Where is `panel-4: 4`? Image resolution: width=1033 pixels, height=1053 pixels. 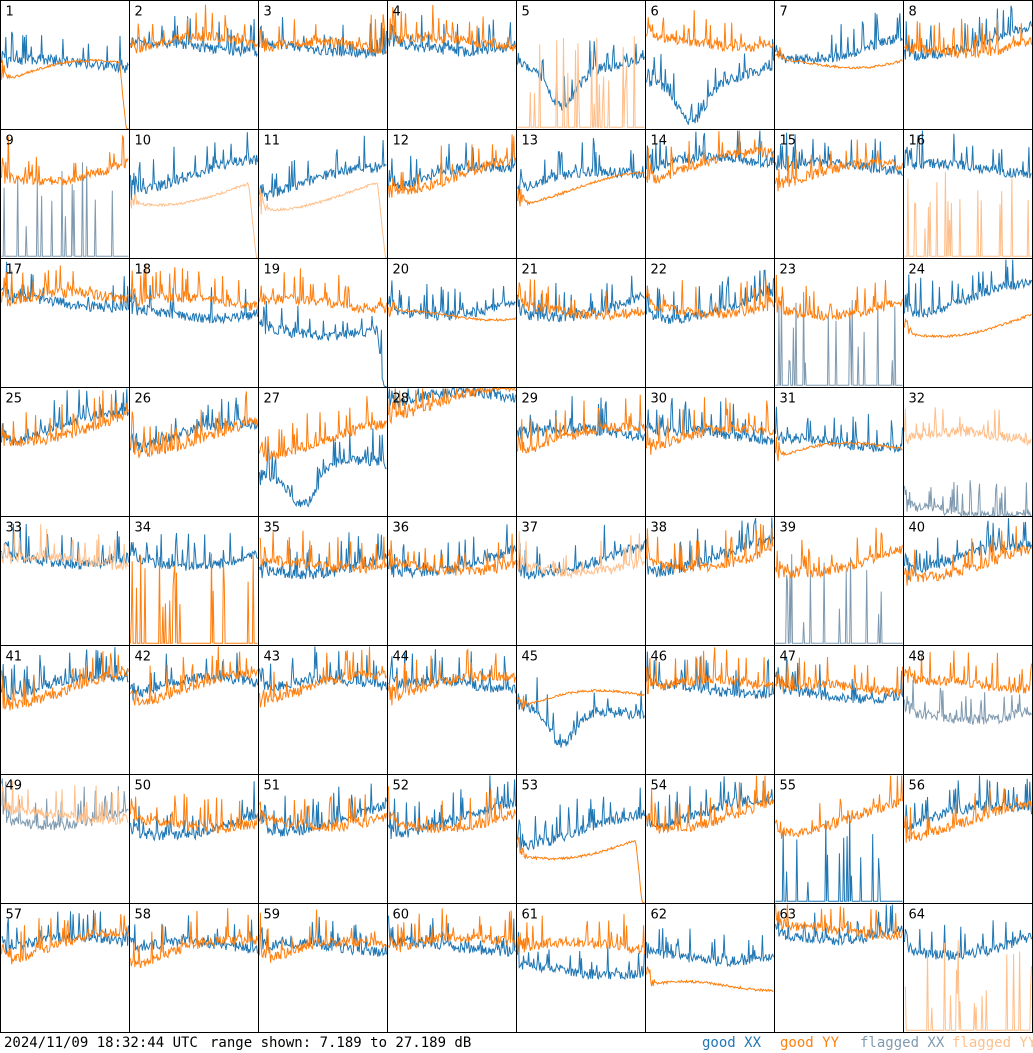
panel-4: 4 is located at coordinates (452, 65).